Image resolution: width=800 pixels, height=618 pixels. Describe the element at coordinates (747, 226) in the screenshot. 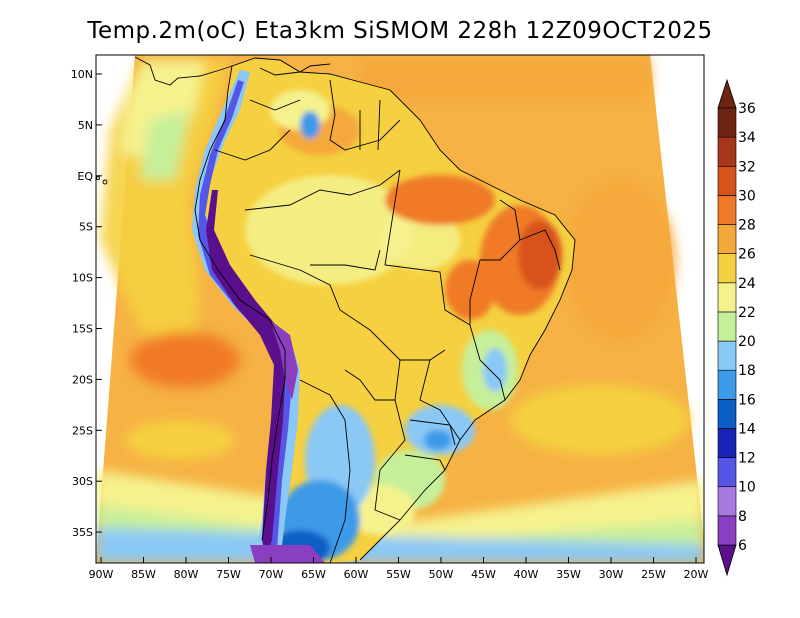

I see `colorbar-label: 28` at that location.